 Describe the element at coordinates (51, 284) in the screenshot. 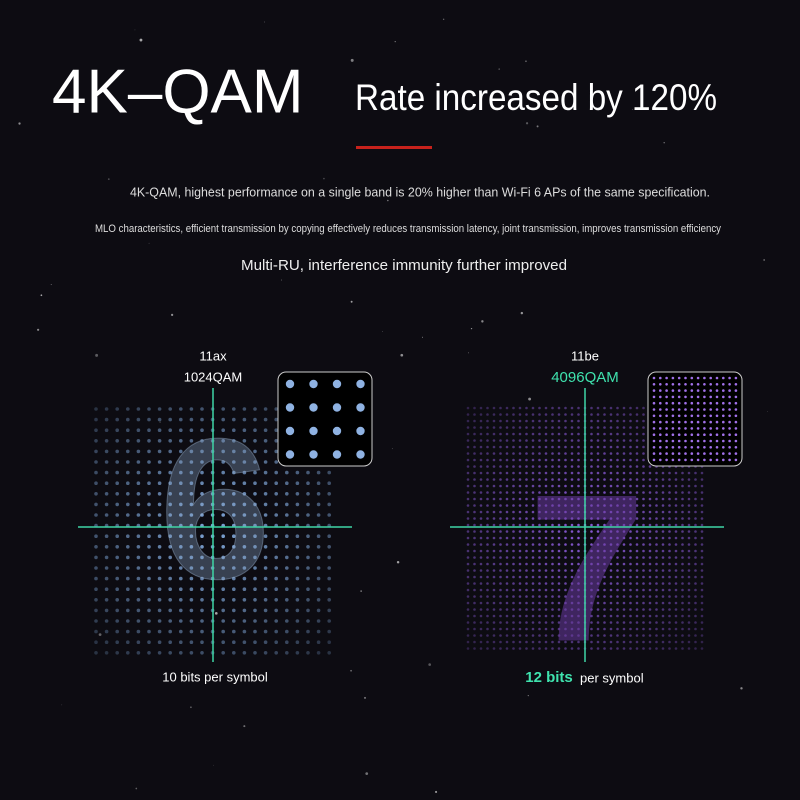

I see `star` at that location.